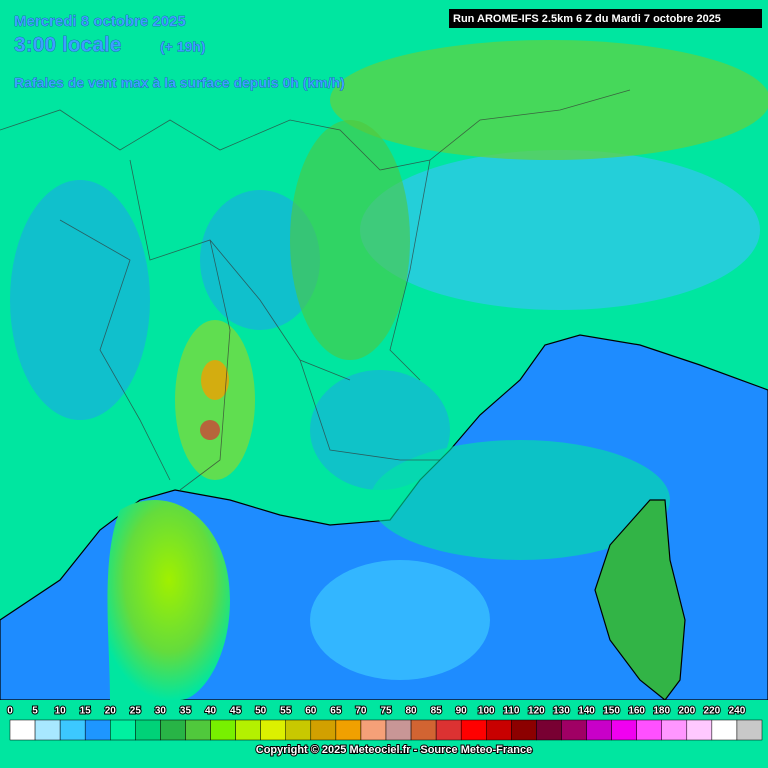  Describe the element at coordinates (386, 711) in the screenshot. I see `legend-label: 75` at that location.